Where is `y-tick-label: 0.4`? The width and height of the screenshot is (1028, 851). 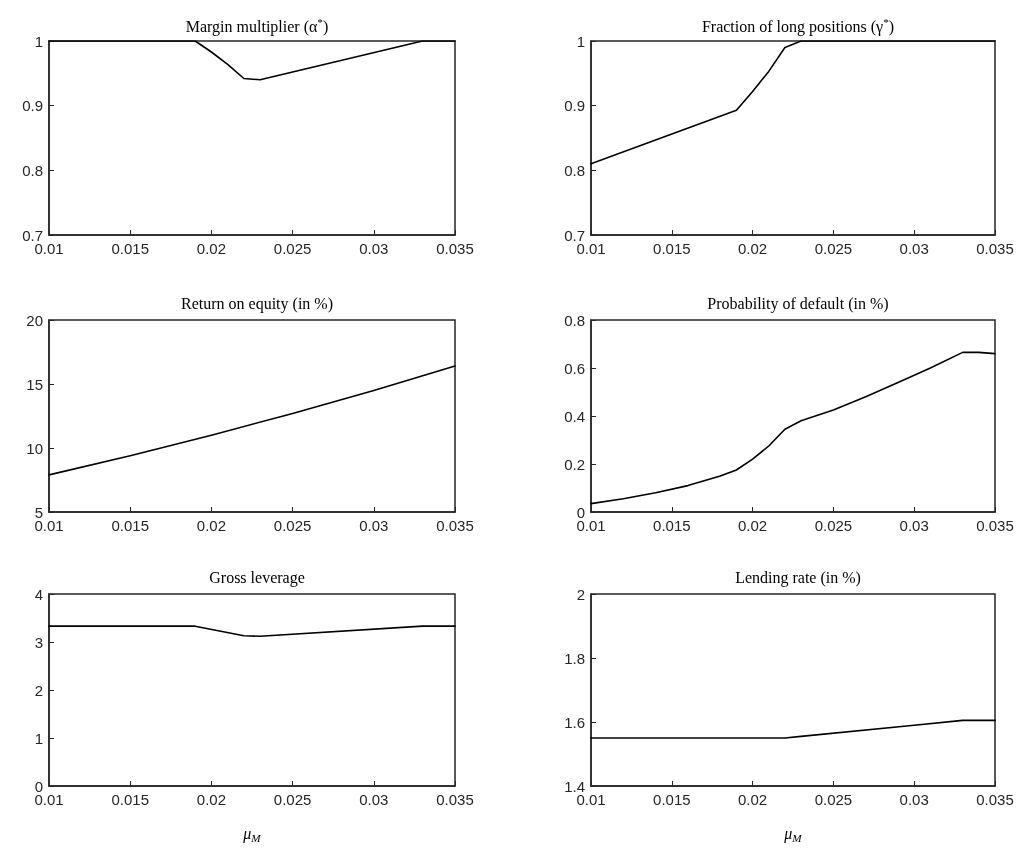 y-tick-label: 0.4 is located at coordinates (574, 416).